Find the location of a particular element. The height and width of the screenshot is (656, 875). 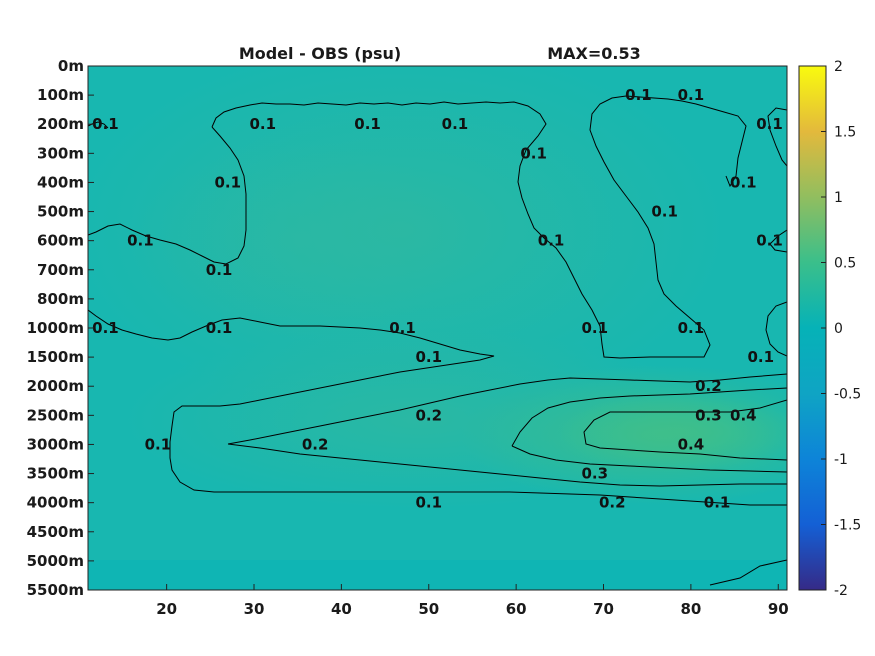

max-annotation: MAX=0.53 is located at coordinates (594, 53).